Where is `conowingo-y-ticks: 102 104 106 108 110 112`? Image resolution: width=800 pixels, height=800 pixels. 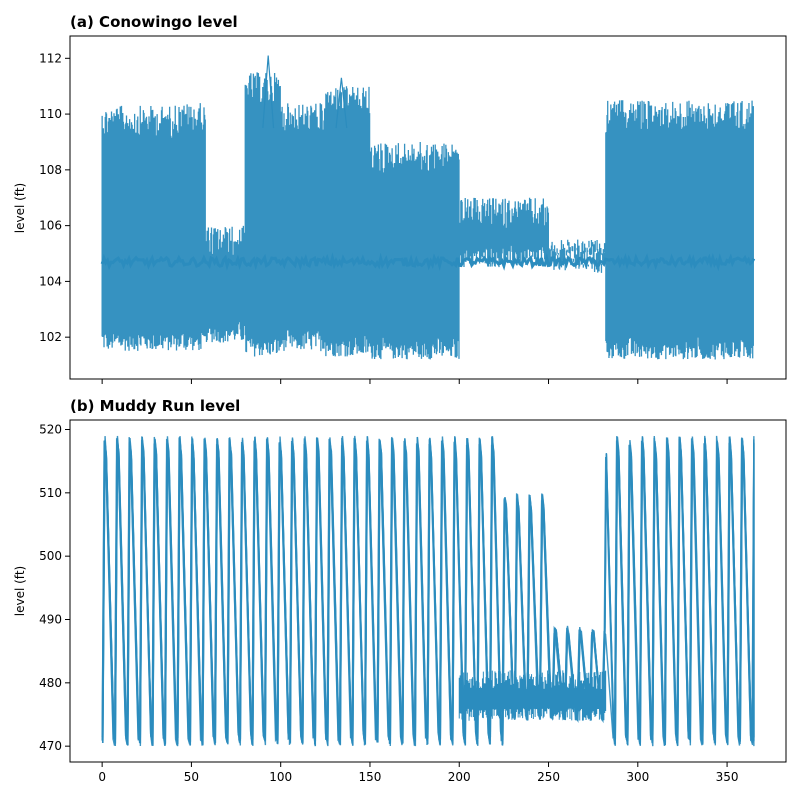
conowingo-y-ticks: 102 104 106 108 110 112 is located at coordinates (54, 197).